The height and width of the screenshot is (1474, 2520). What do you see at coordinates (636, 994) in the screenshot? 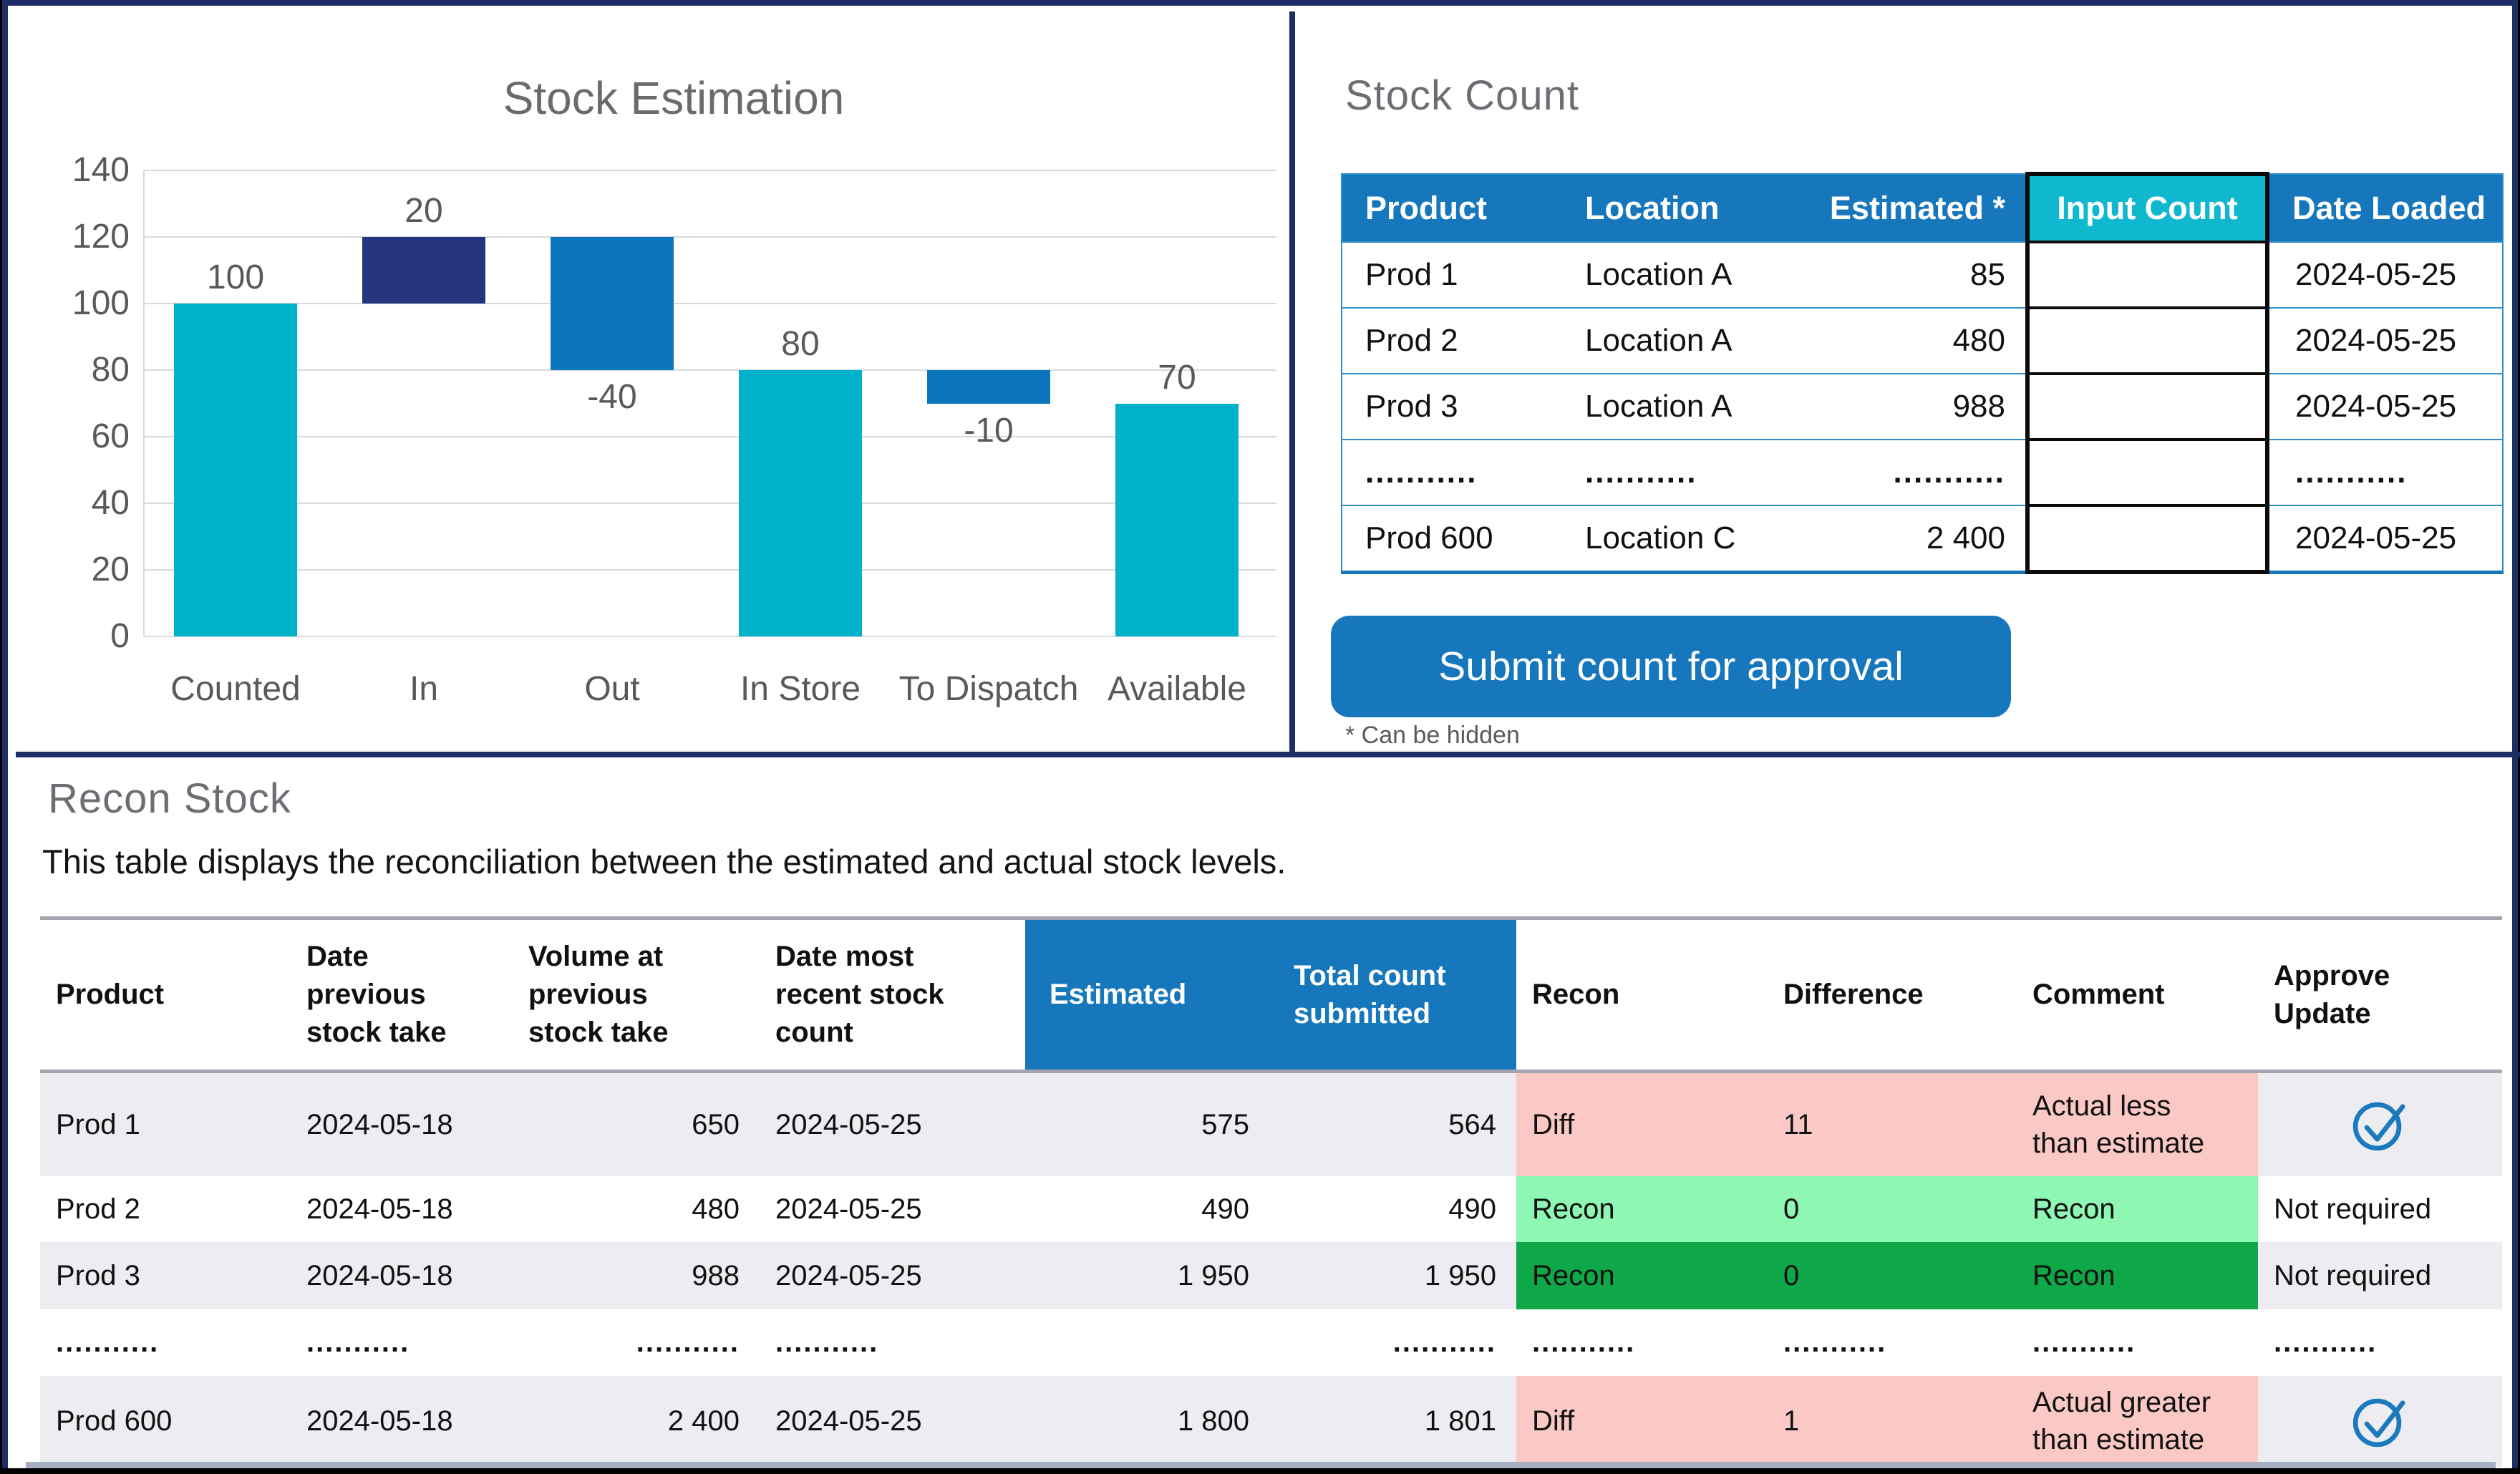
I see `col-header-volume-previous: Volume at previous stock take` at bounding box center [636, 994].